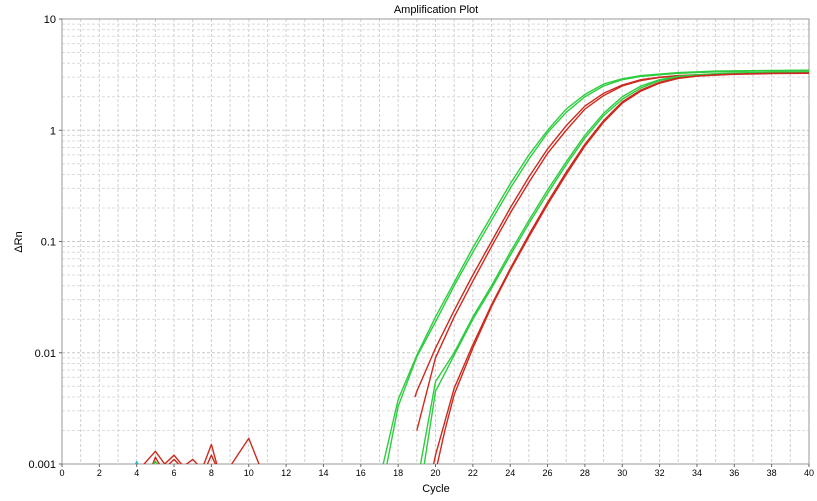 This screenshot has height=501, width=817. What do you see at coordinates (585, 473) in the screenshot?
I see `x-tick-label: 28` at bounding box center [585, 473].